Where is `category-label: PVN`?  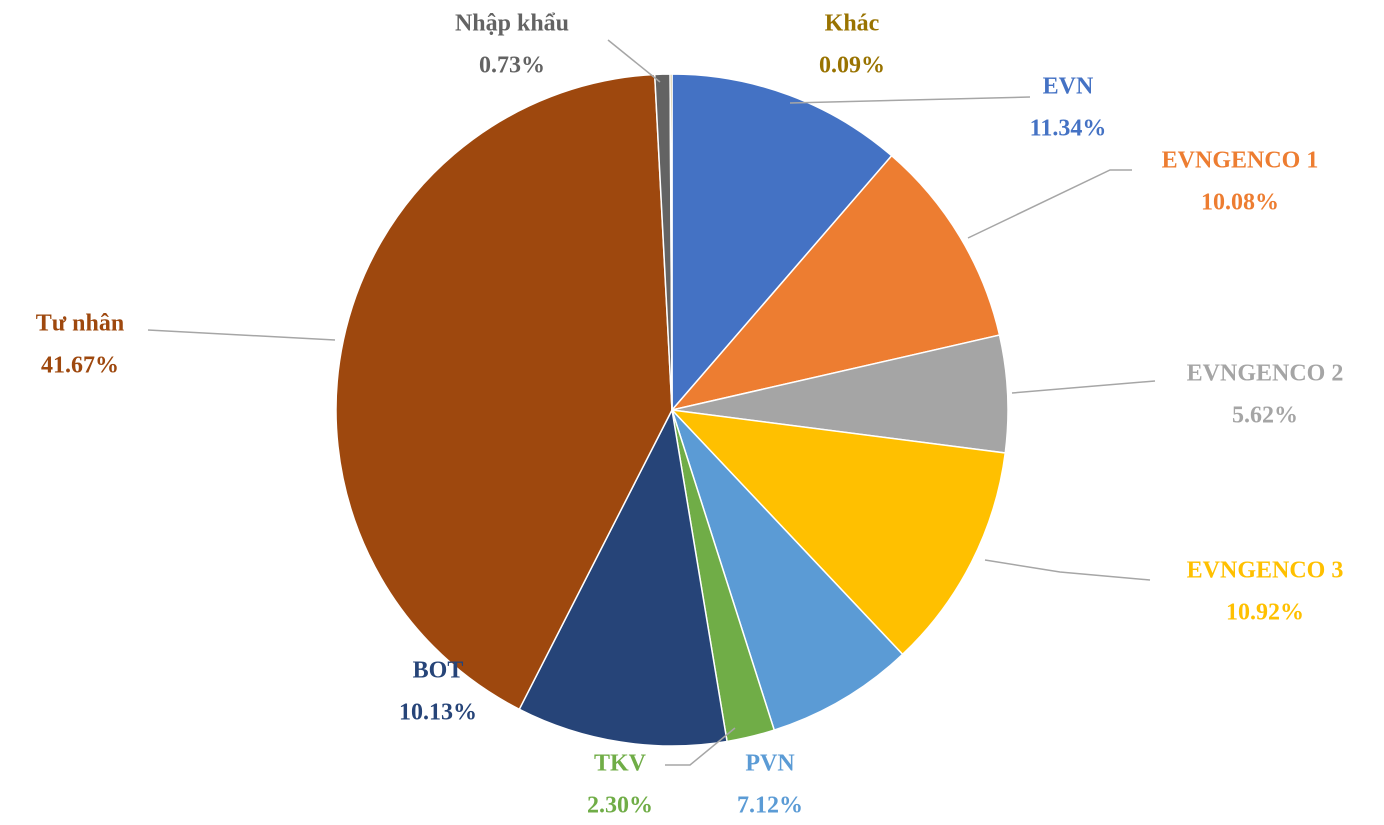
category-label: PVN is located at coordinates (770, 764).